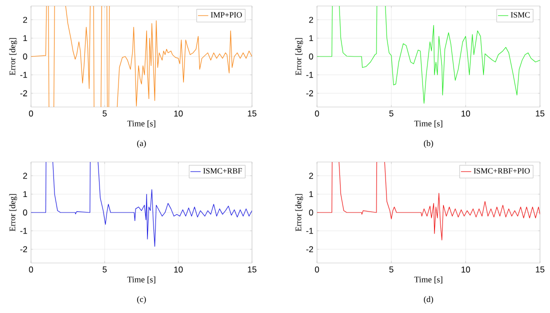  What do you see at coordinates (502, 171) in the screenshot?
I see `legend-label: ISMC+RBF+PIO` at bounding box center [502, 171].